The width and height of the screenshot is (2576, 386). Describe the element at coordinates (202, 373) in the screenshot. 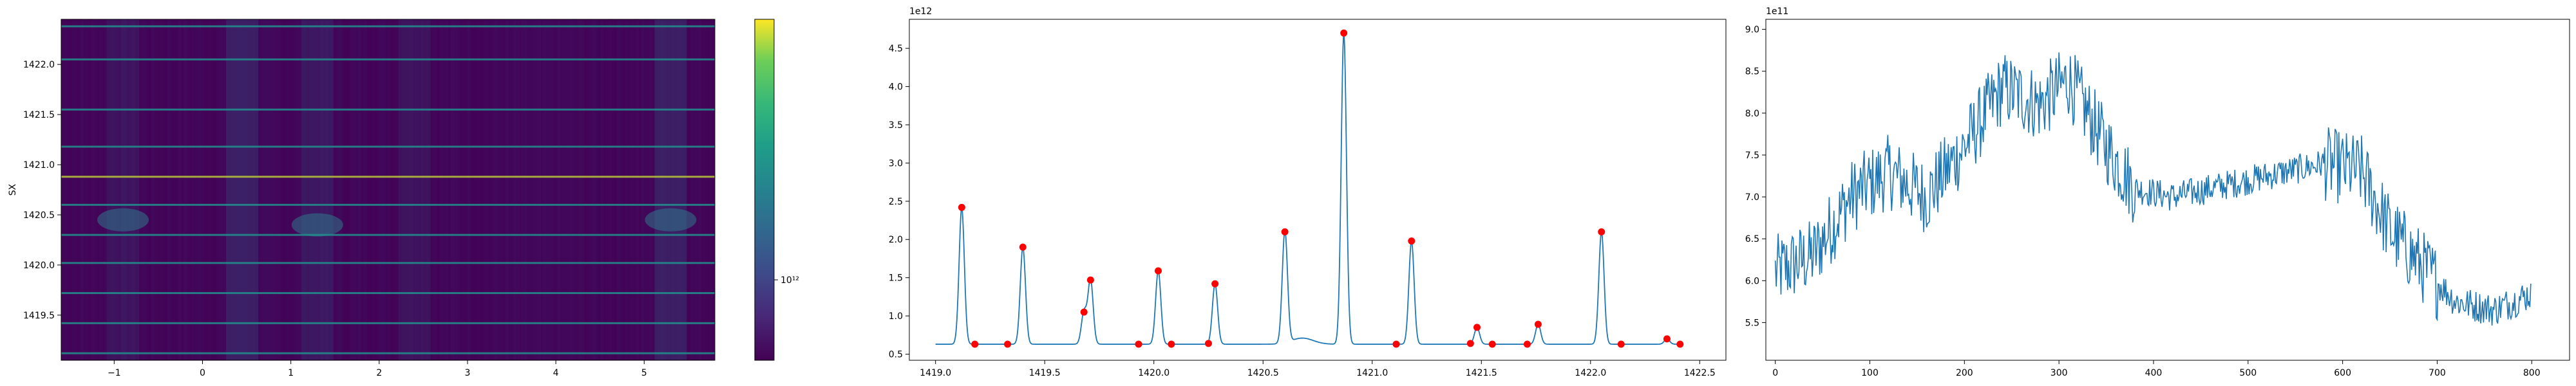

I see `heatmap-x-tick-label: 0` at that location.